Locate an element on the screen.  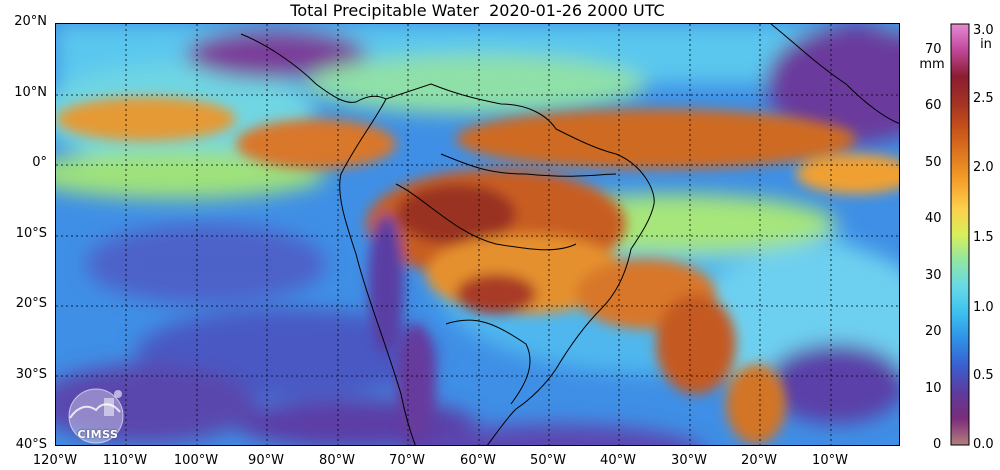
colorbar-in-tick-3-0: 3.0 is located at coordinates (983, 30).